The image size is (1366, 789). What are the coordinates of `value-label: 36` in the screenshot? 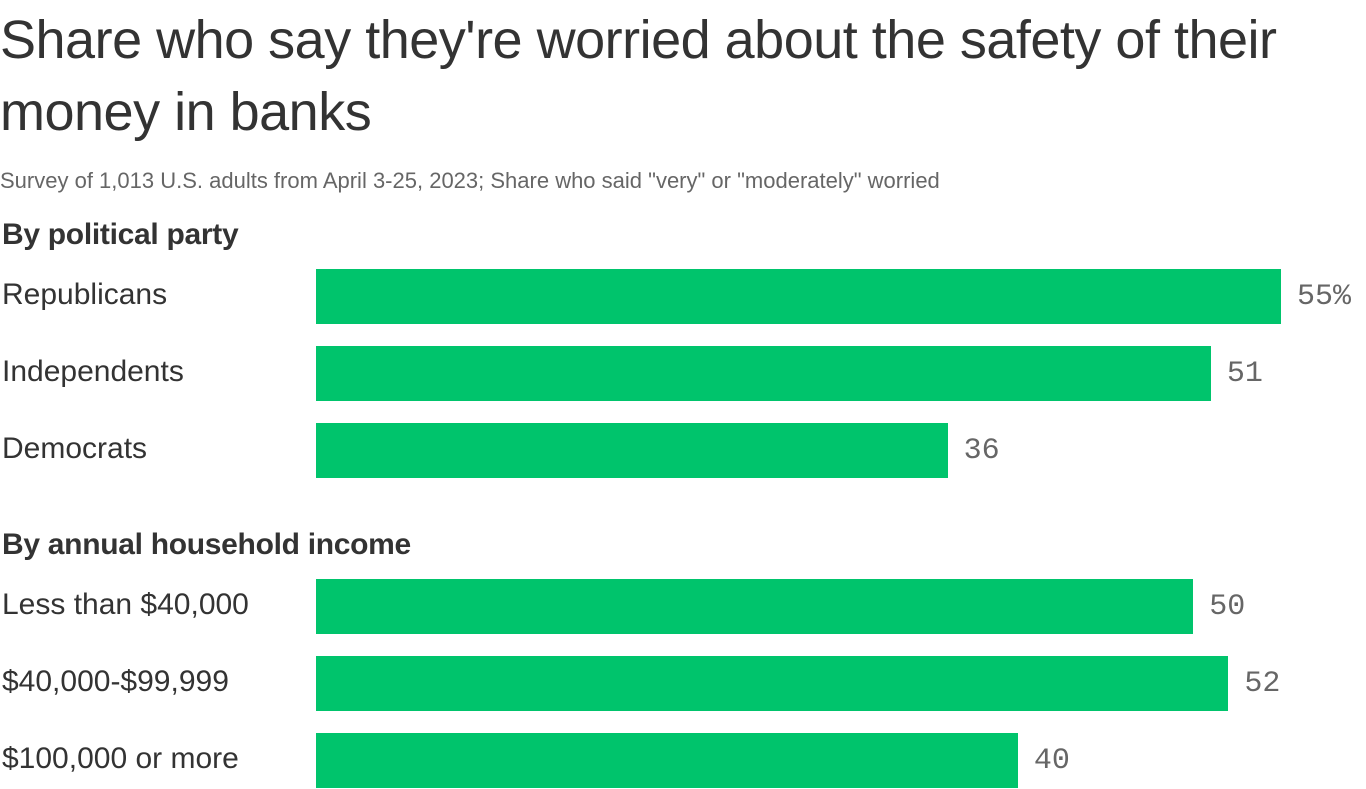 It's located at (981, 451).